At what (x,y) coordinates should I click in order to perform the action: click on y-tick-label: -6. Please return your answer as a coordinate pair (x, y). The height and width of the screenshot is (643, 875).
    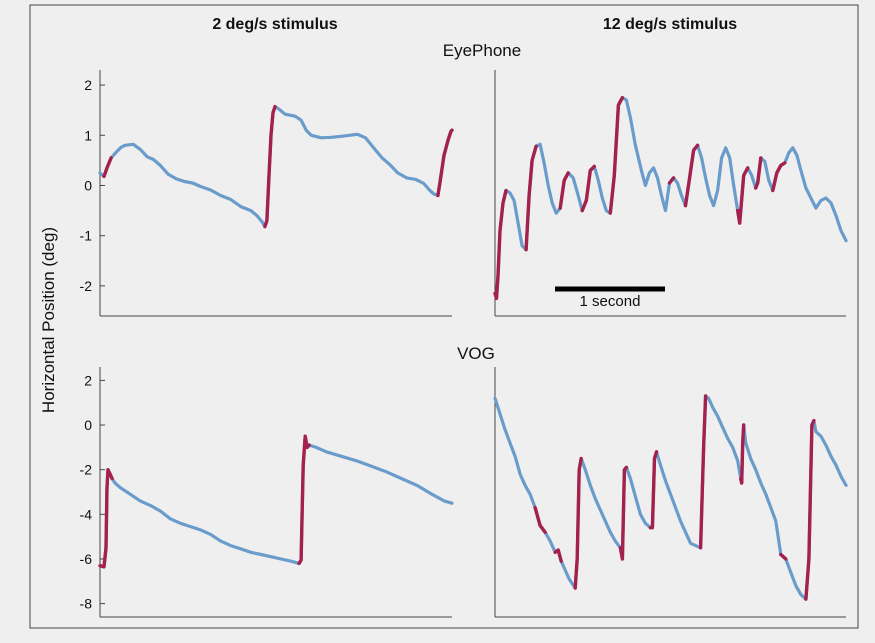
    Looking at the image, I should click on (86, 559).